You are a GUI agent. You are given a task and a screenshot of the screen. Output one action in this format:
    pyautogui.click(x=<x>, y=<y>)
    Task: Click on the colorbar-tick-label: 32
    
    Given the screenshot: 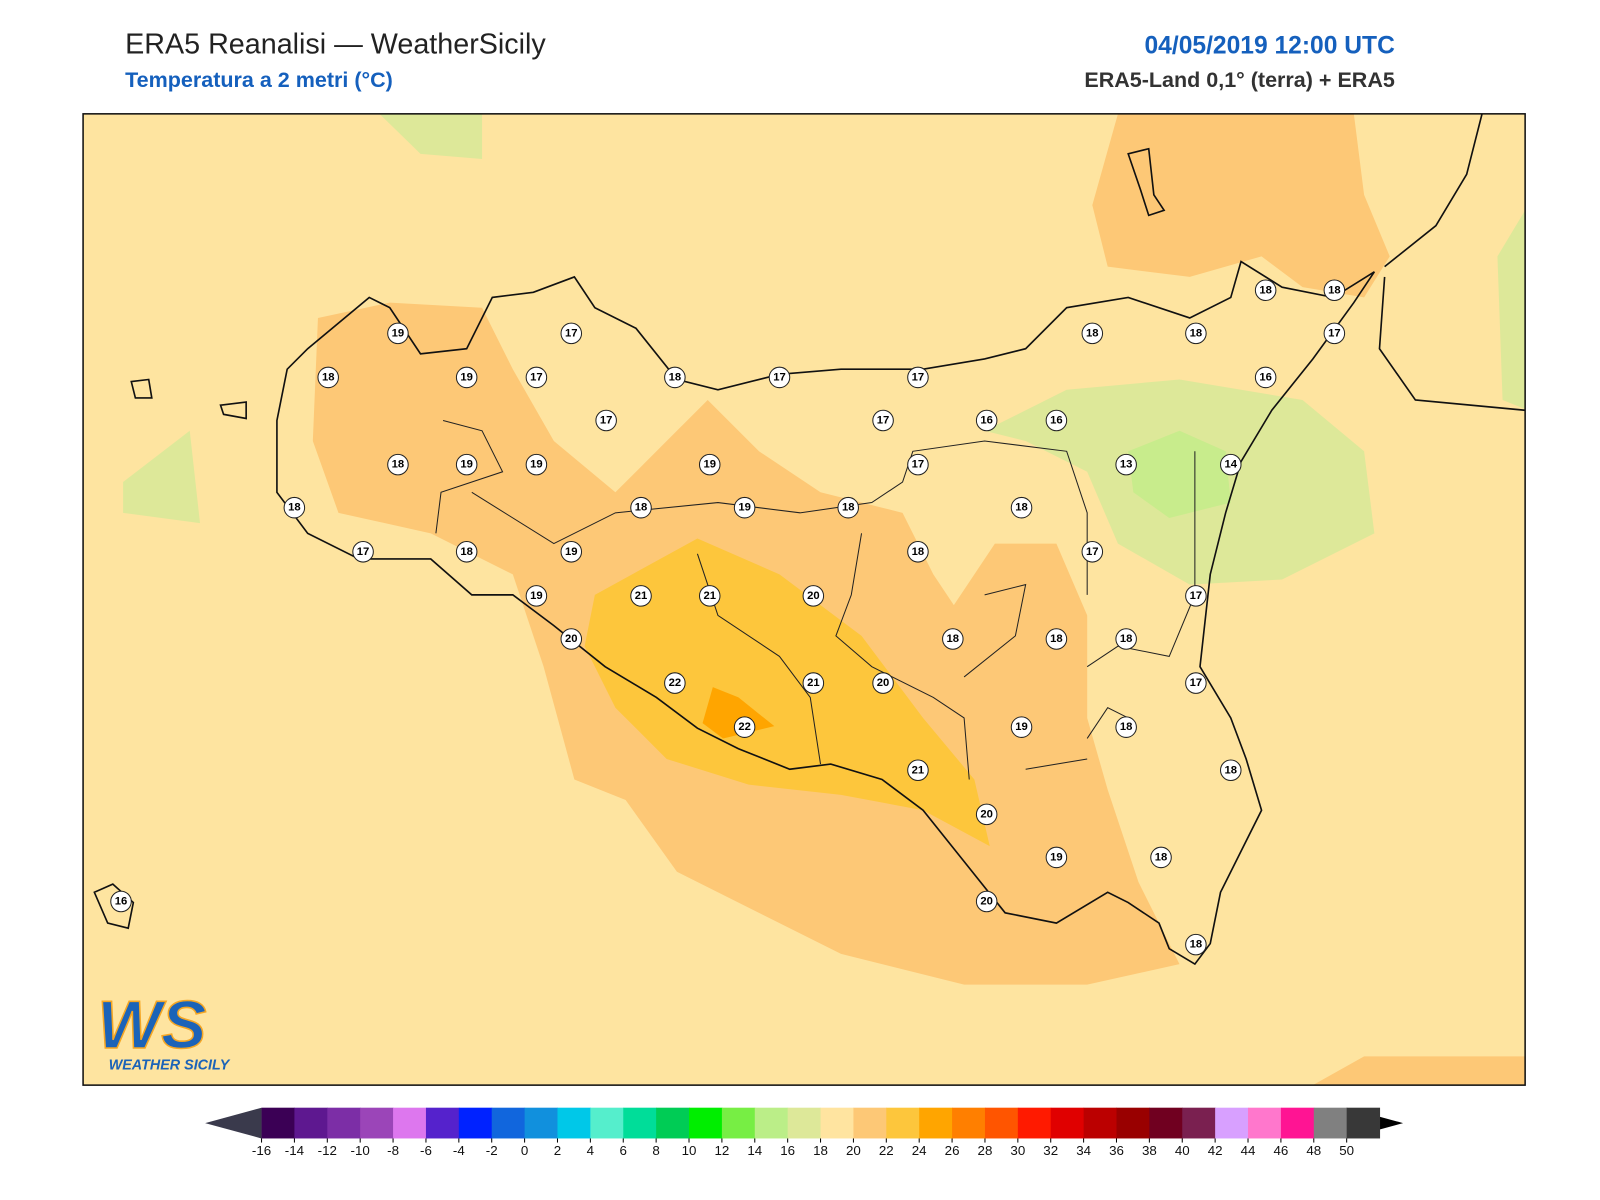 What is the action you would take?
    pyautogui.click(x=1050, y=1150)
    